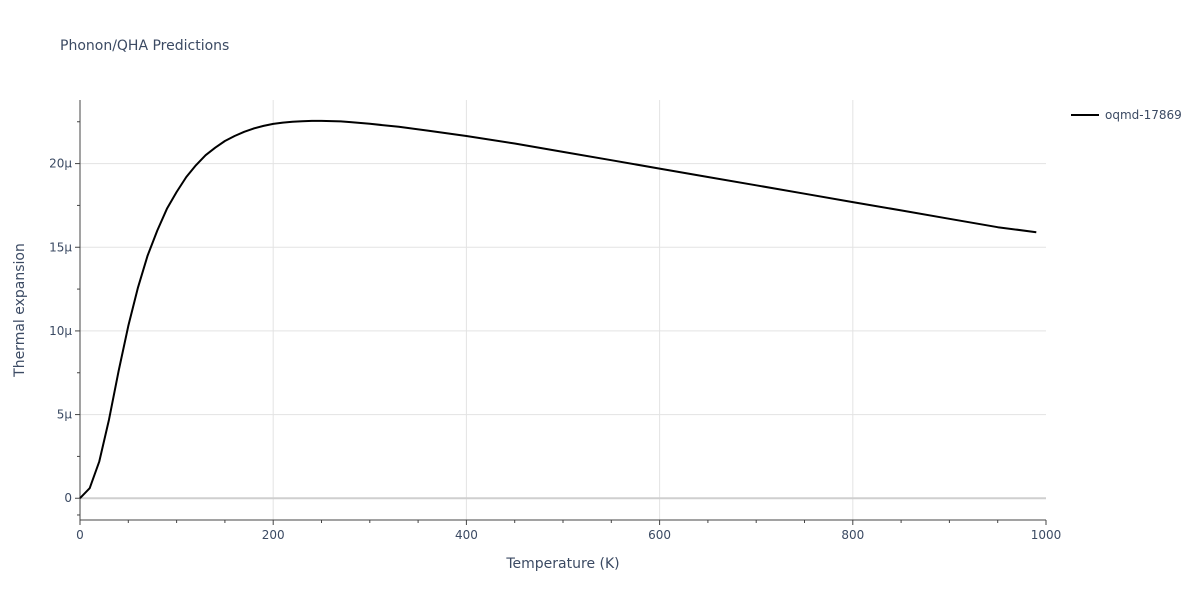 The image size is (1200, 600). What do you see at coordinates (60, 331) in the screenshot?
I see `y-tick-label: 10μ` at bounding box center [60, 331].